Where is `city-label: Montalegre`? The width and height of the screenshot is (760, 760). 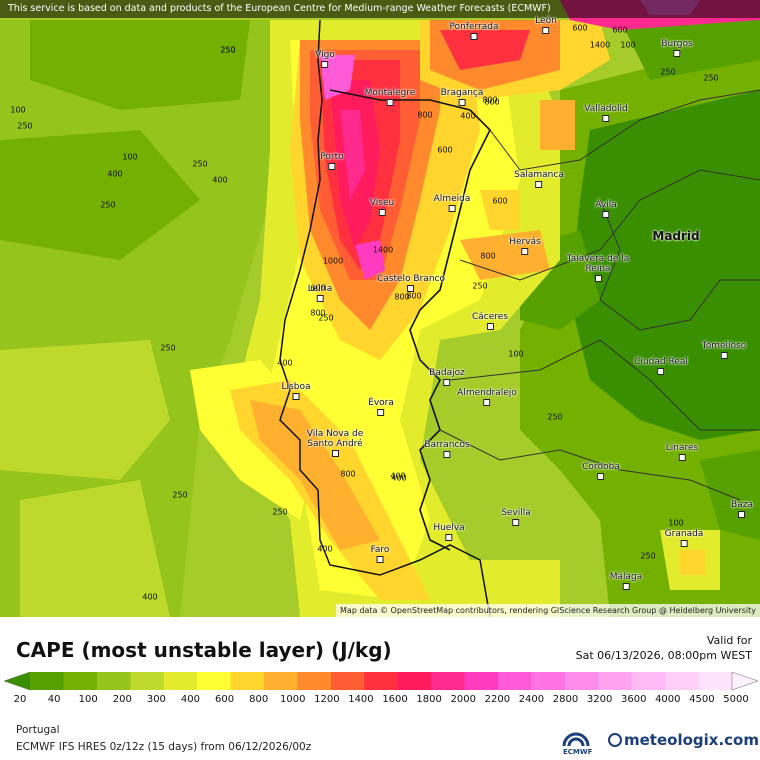
city-label: Montalegre is located at coordinates (390, 97).